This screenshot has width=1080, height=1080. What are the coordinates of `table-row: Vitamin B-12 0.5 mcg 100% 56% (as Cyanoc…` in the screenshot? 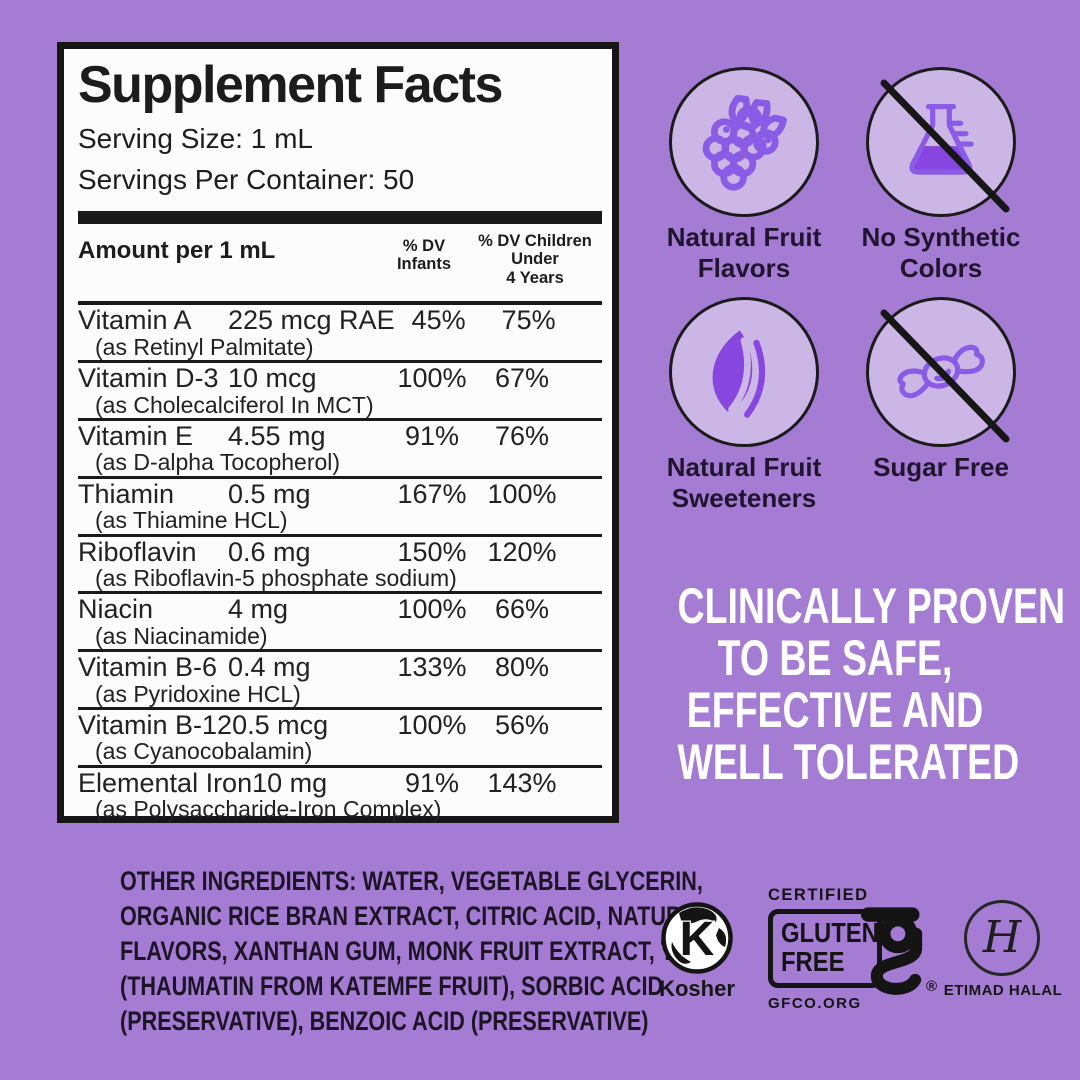 It's located at (340, 735).